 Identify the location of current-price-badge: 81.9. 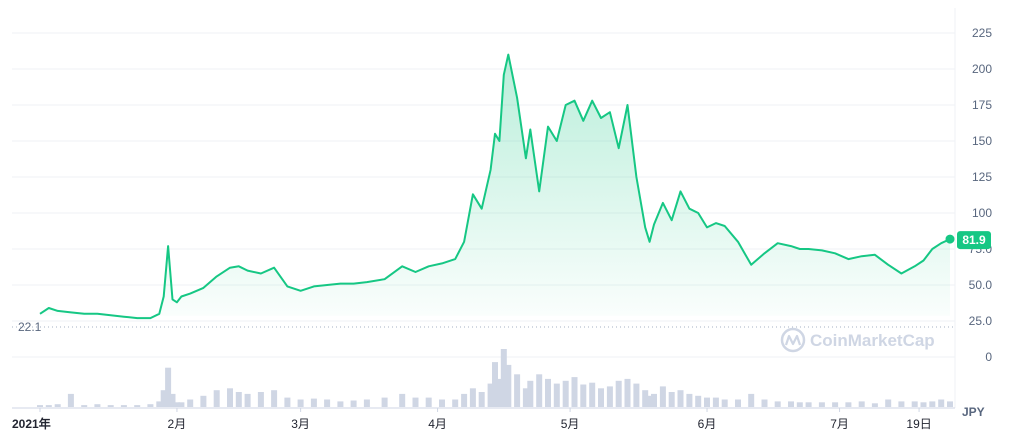
(974, 240).